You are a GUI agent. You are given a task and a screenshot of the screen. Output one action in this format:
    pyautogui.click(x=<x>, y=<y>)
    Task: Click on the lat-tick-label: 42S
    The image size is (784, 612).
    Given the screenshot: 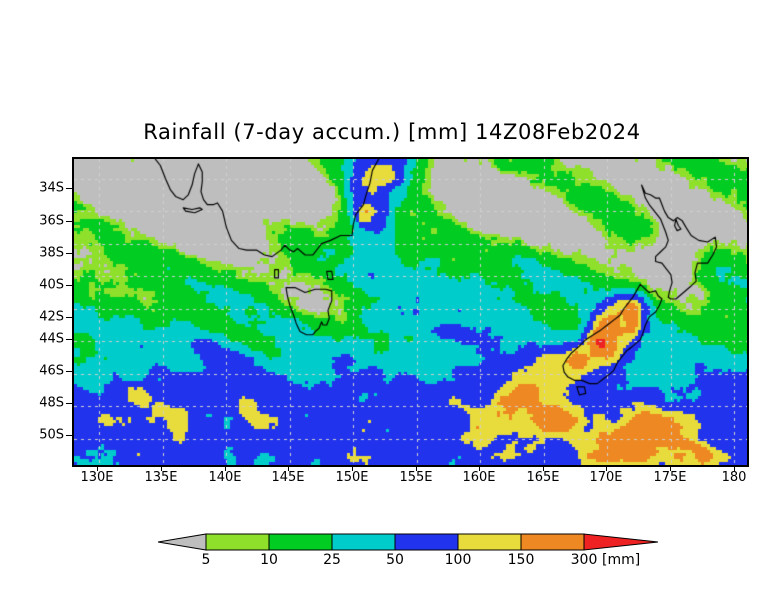 What is the action you would take?
    pyautogui.click(x=51, y=317)
    